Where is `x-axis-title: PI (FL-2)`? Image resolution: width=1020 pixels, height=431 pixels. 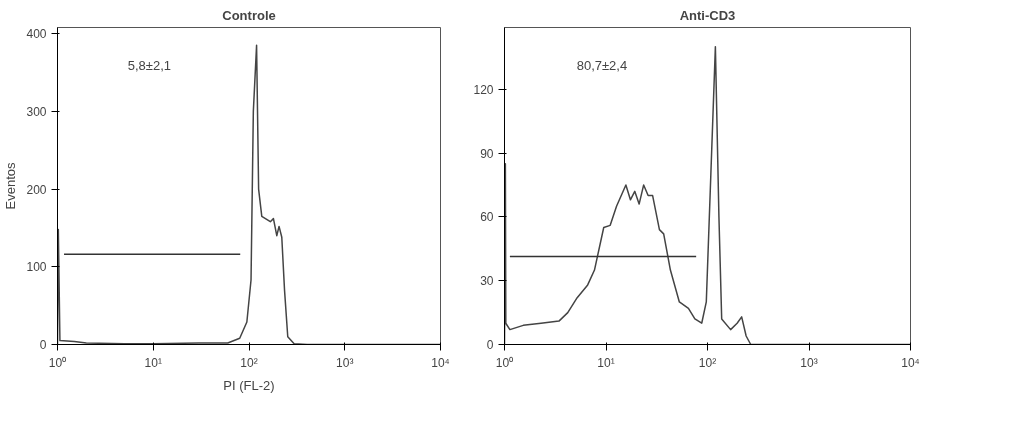
x-axis-title: PI (FL-2) is located at coordinates (249, 385).